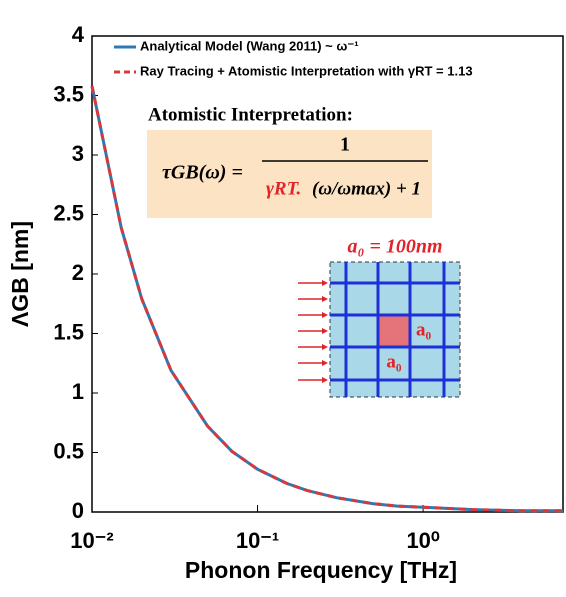 The height and width of the screenshot is (597, 566). Describe the element at coordinates (78, 391) in the screenshot. I see `y-tick-label: 1` at that location.